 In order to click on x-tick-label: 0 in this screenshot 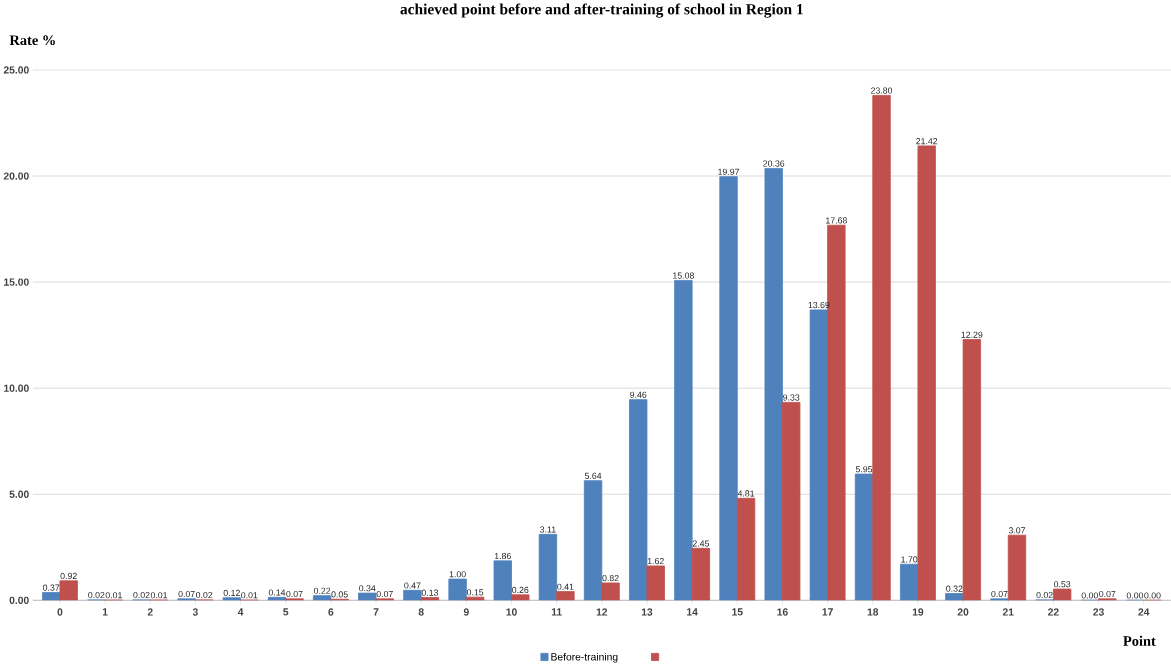, I will do `click(60, 612)`.